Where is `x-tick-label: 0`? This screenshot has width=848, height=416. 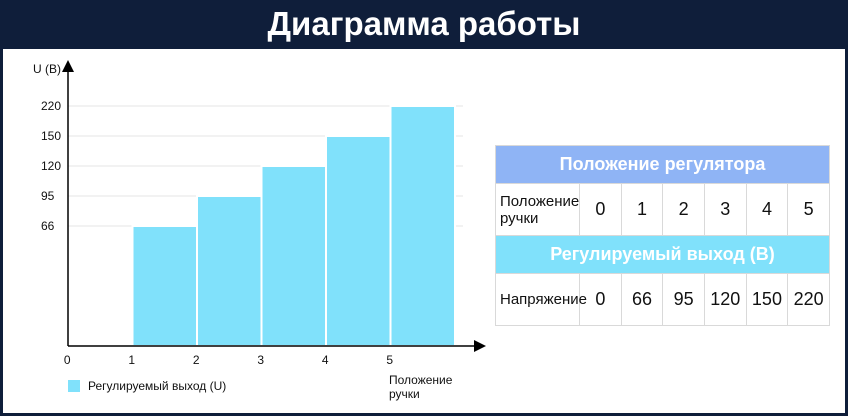 x-tick-label: 0 is located at coordinates (67, 360).